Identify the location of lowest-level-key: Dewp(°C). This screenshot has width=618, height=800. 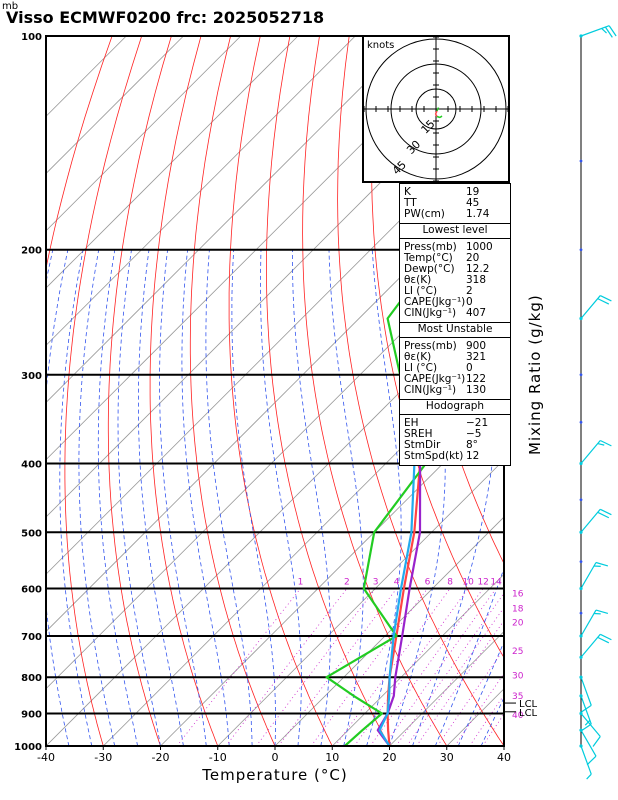
(429, 269).